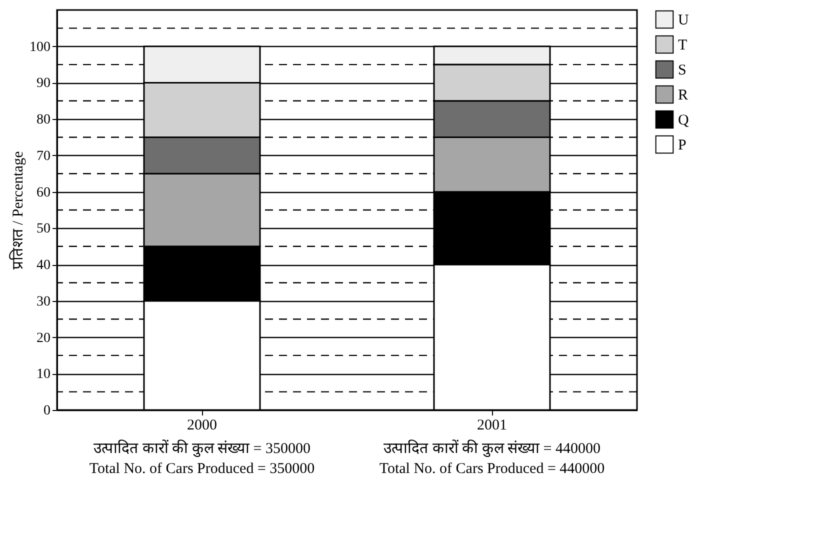 The image size is (829, 552). Describe the element at coordinates (682, 146) in the screenshot. I see `legend-label: P` at that location.